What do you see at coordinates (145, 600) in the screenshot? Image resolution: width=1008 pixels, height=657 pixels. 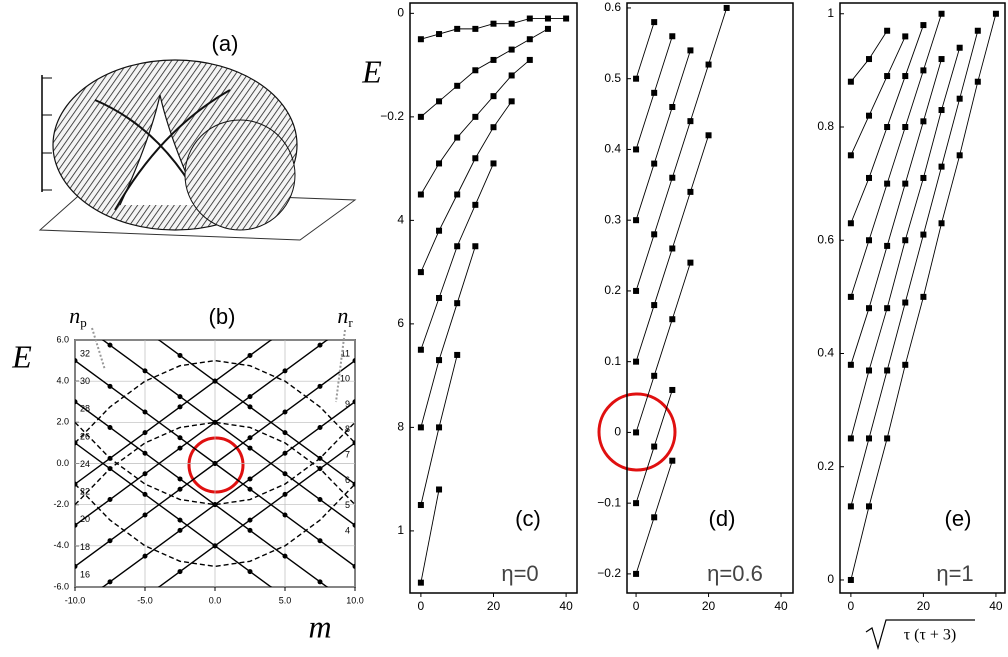 I see `x-tick-label: -5.0` at bounding box center [145, 600].